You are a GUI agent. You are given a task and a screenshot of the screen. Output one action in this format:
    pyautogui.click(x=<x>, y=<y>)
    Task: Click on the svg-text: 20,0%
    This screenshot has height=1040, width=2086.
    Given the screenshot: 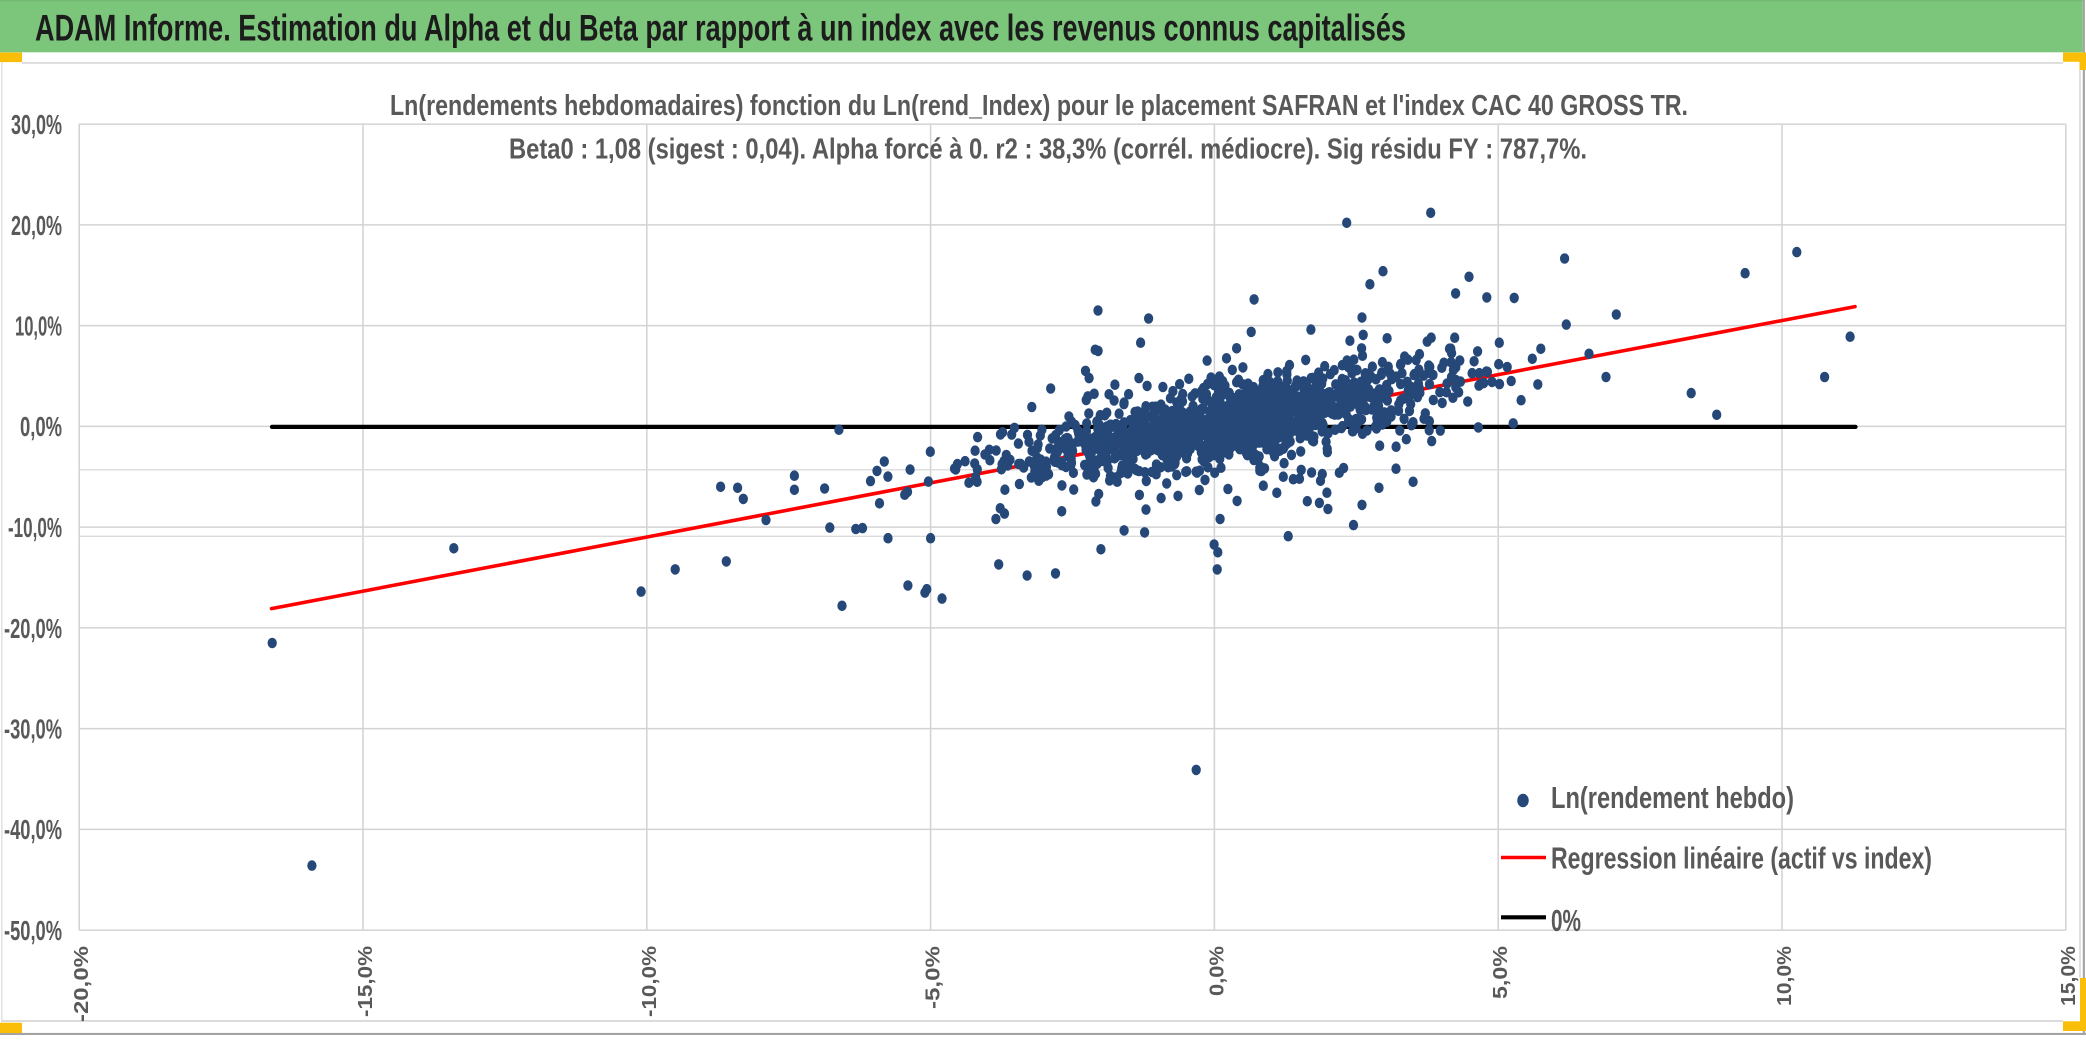 What is the action you would take?
    pyautogui.click(x=36, y=225)
    